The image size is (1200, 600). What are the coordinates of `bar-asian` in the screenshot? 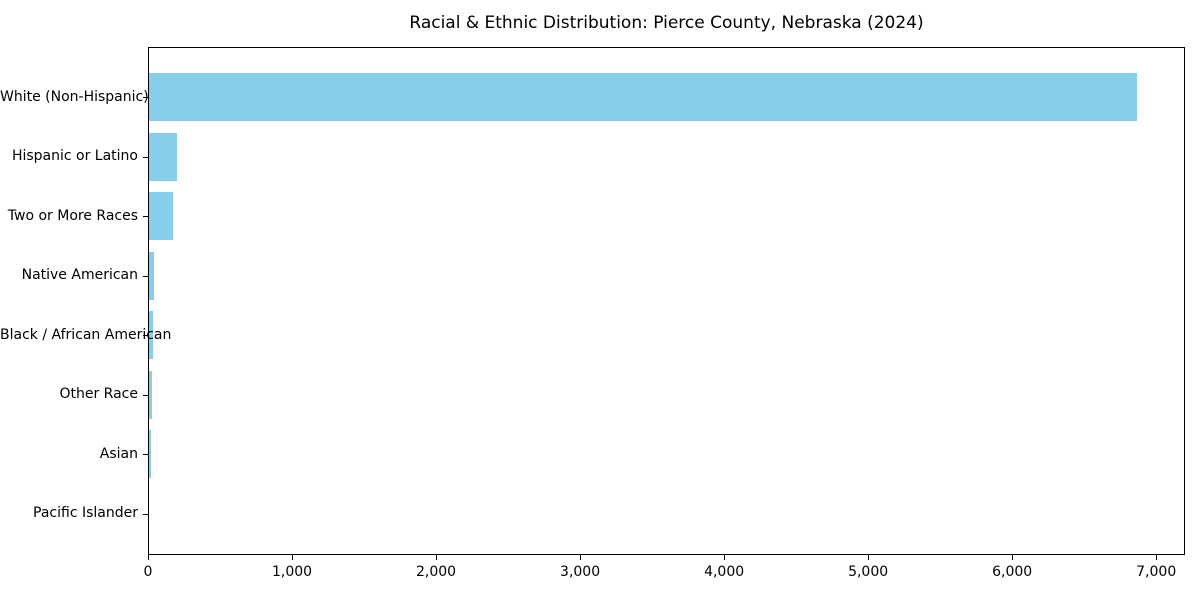 It's located at (150, 454).